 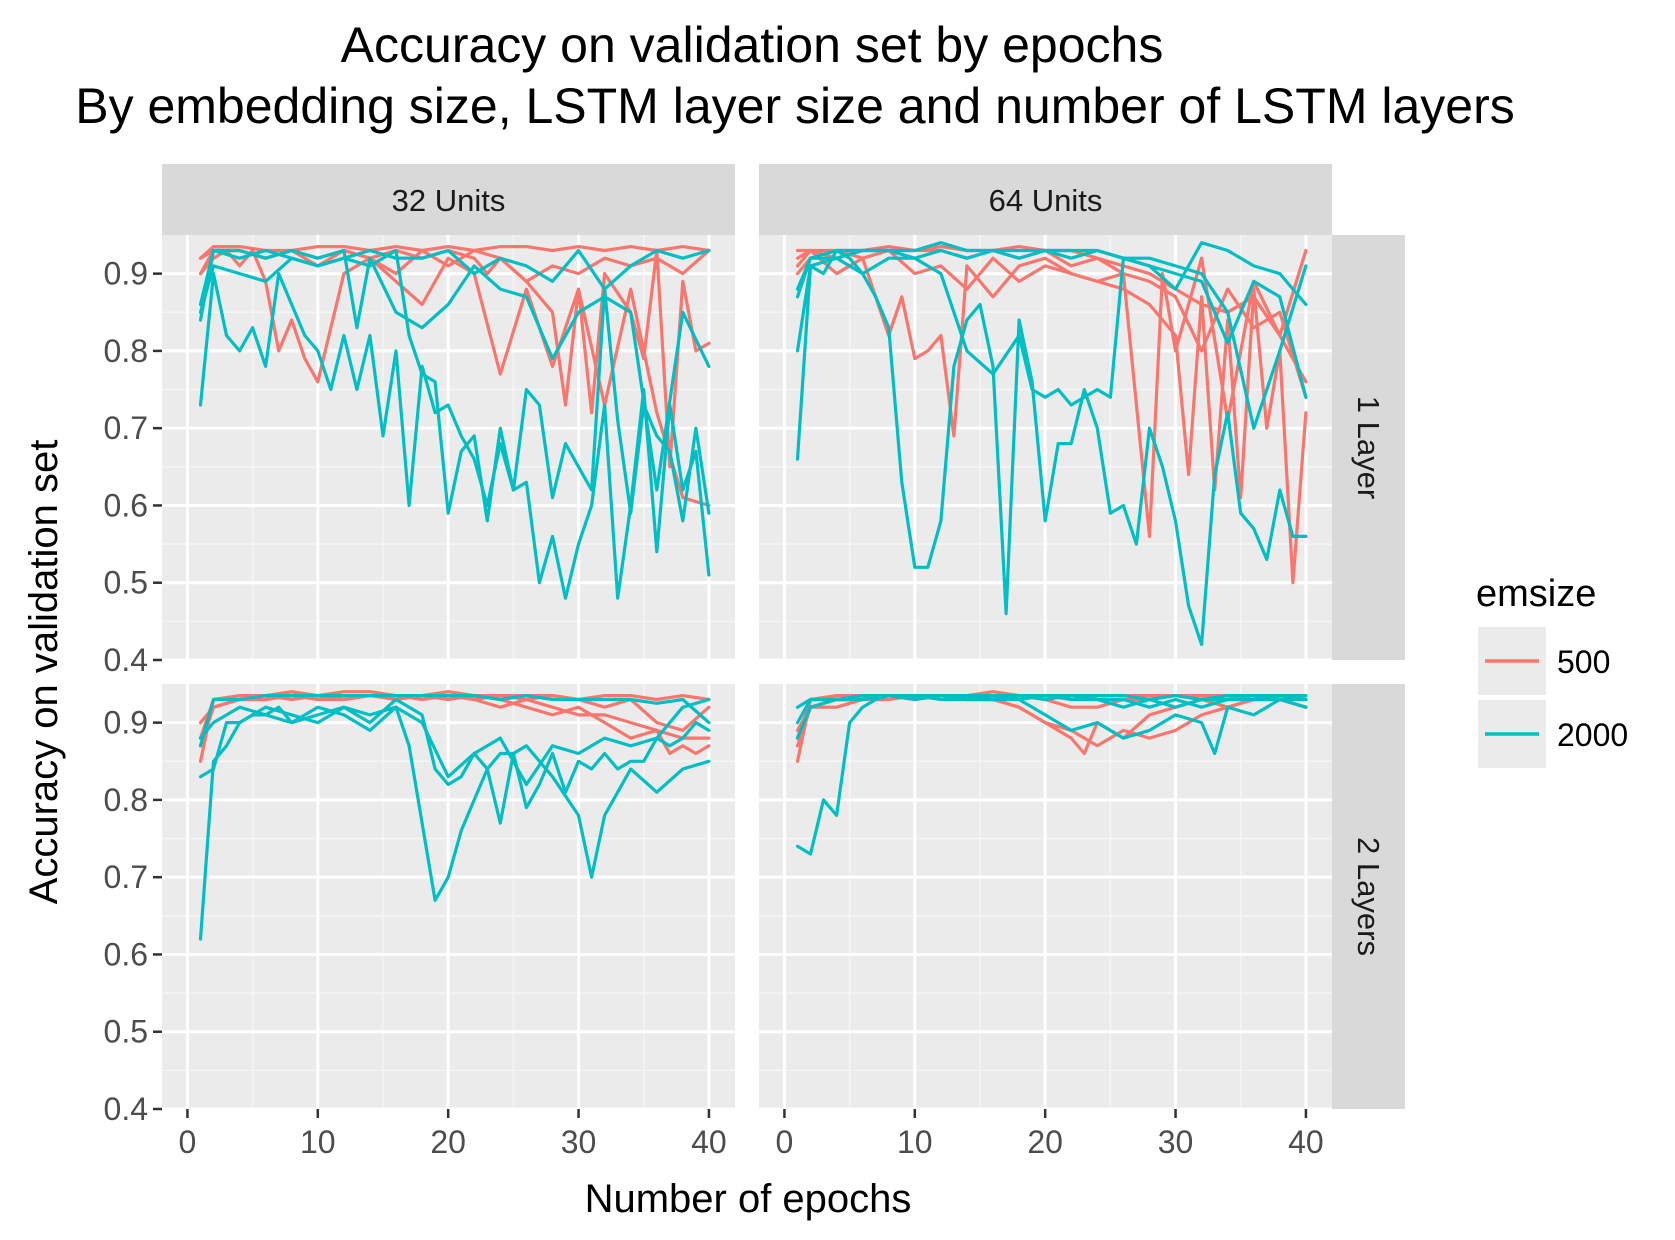 I want to click on strip-label-1-layer: 1 Layer, so click(x=1368, y=447).